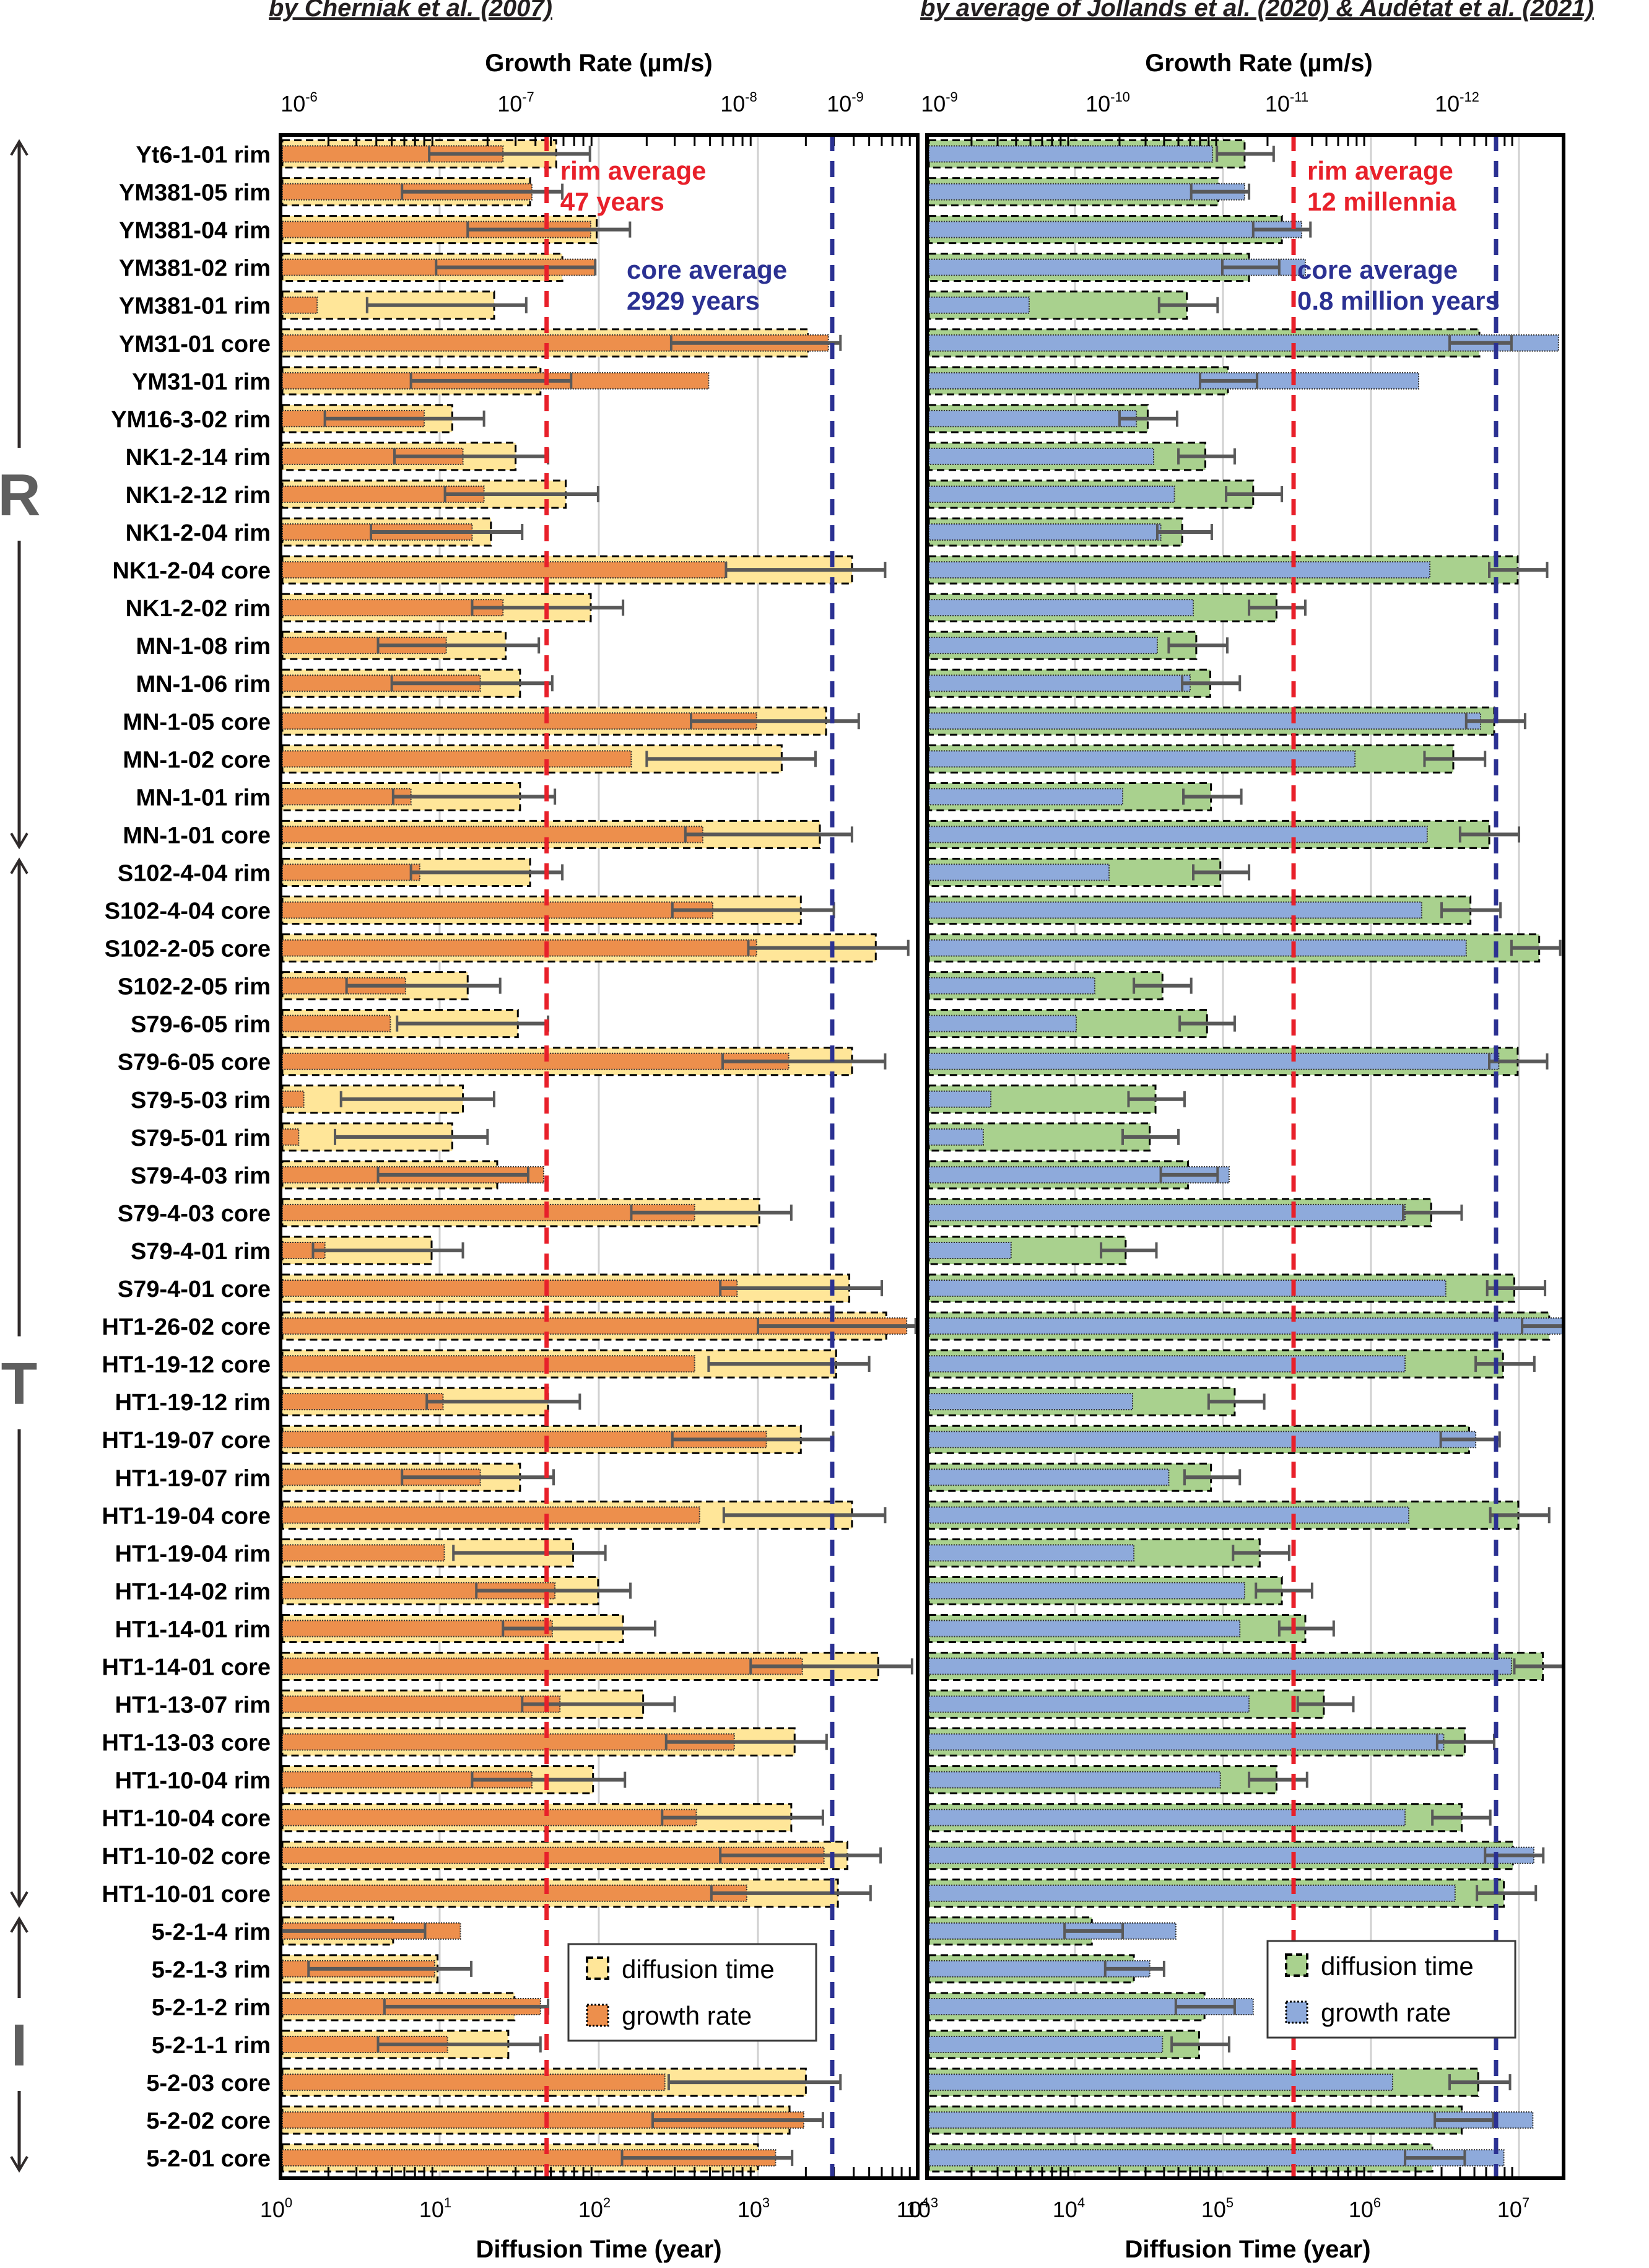 The image size is (1649, 2268). What do you see at coordinates (197, 760) in the screenshot?
I see `category-label: MN-1-02 core` at bounding box center [197, 760].